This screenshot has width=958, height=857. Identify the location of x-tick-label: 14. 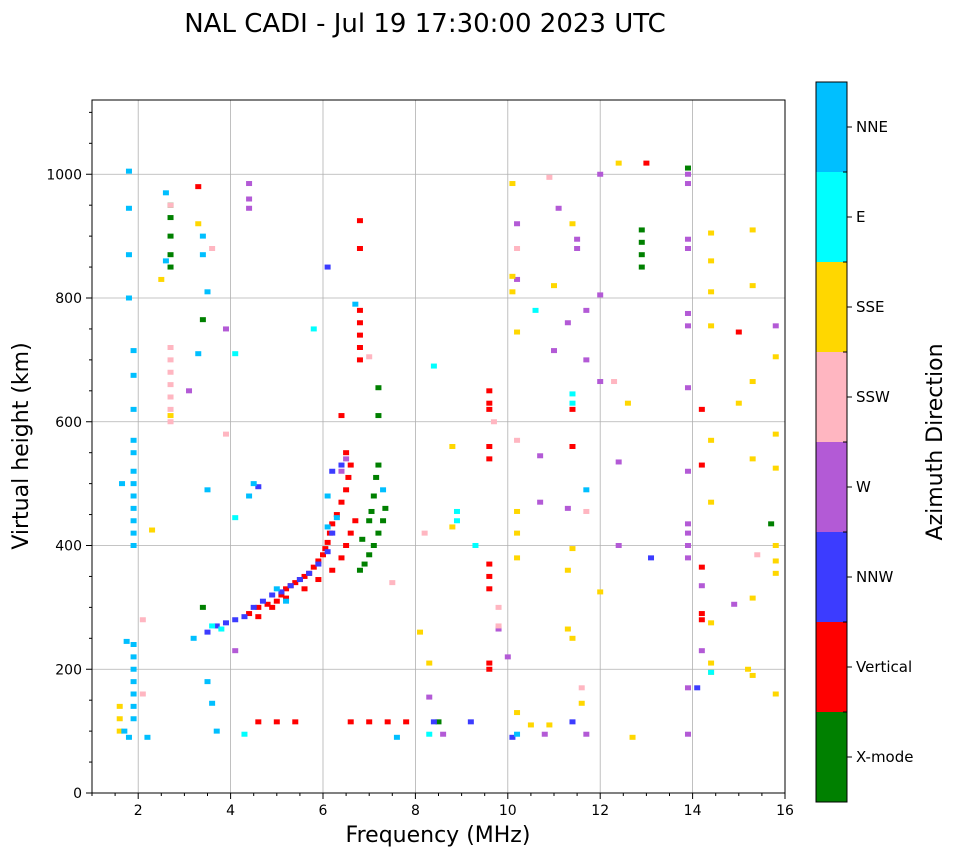
(693, 811).